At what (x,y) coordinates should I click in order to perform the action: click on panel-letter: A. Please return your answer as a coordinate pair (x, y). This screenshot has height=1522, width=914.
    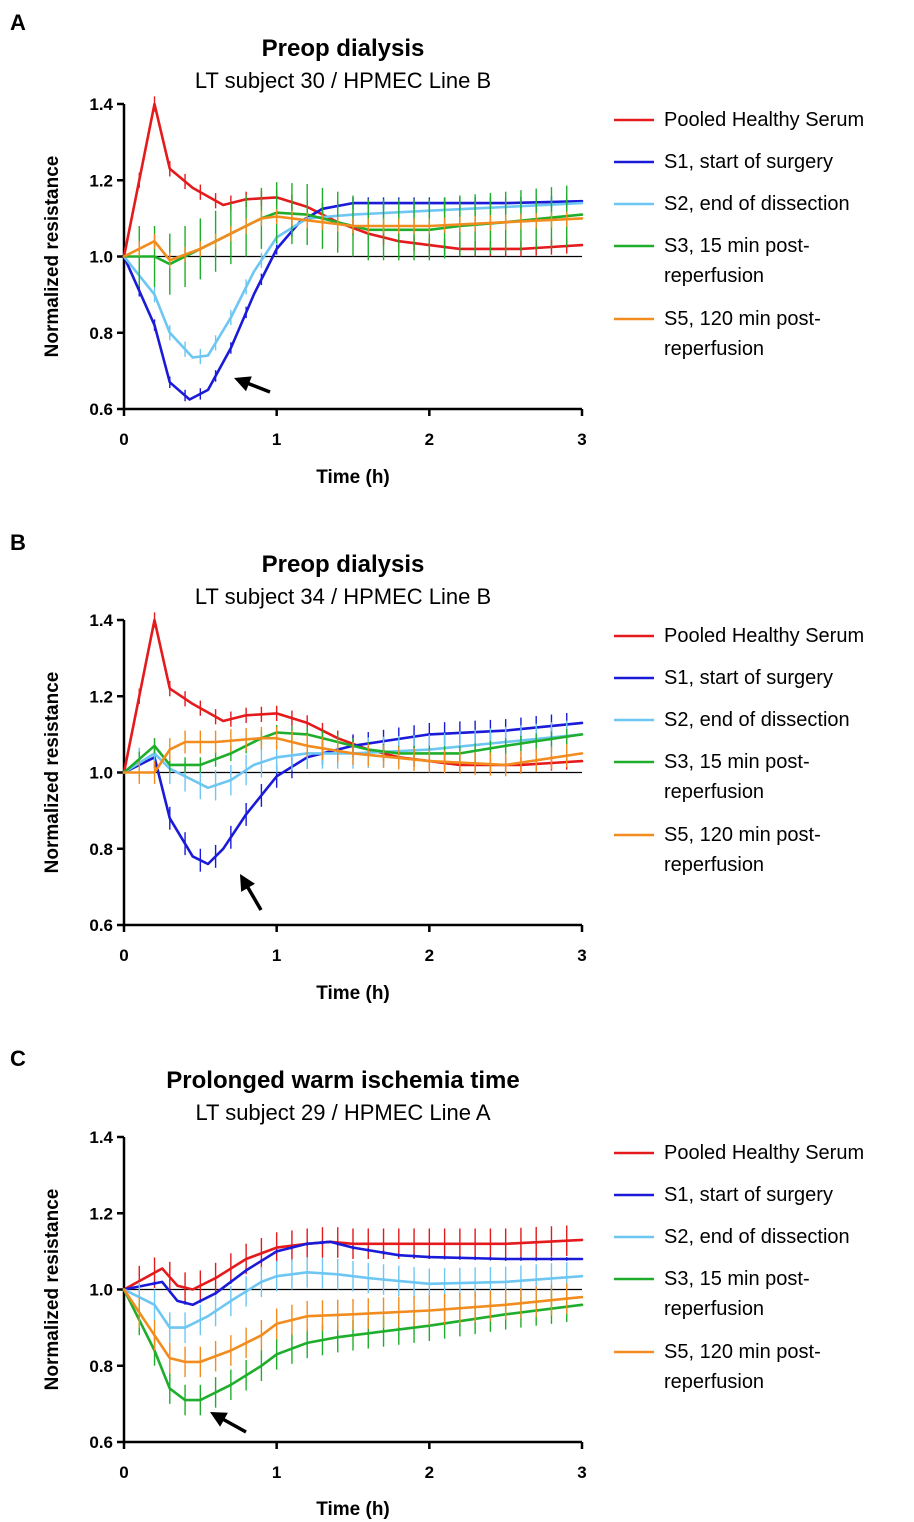
    Looking at the image, I should click on (18, 22).